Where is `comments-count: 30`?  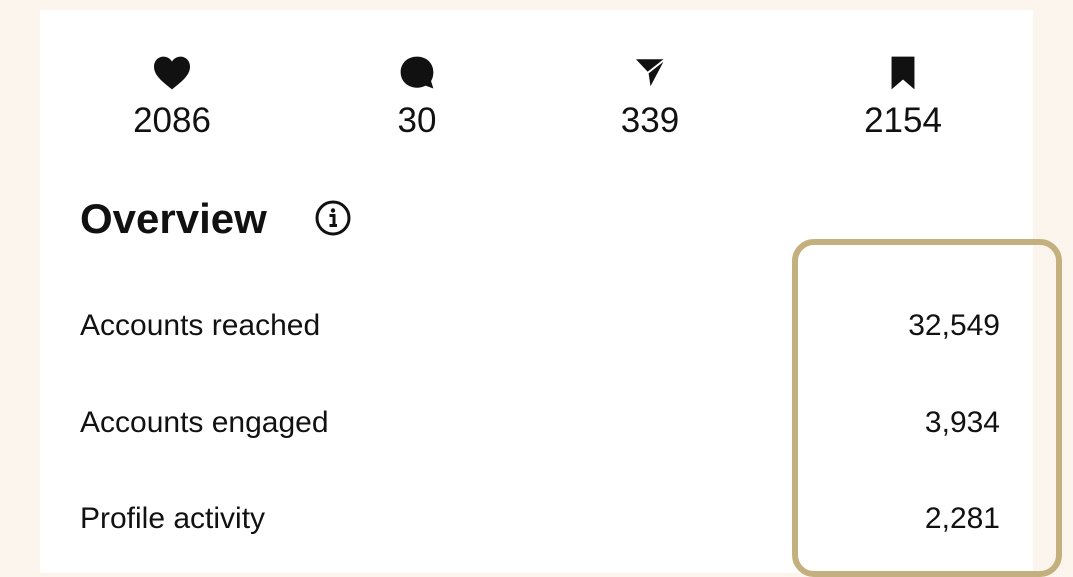 comments-count: 30 is located at coordinates (417, 120).